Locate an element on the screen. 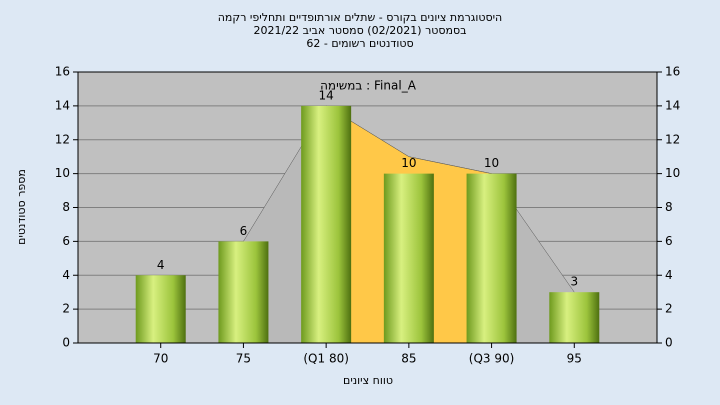  y-tick-label: 2 is located at coordinates (66, 309).